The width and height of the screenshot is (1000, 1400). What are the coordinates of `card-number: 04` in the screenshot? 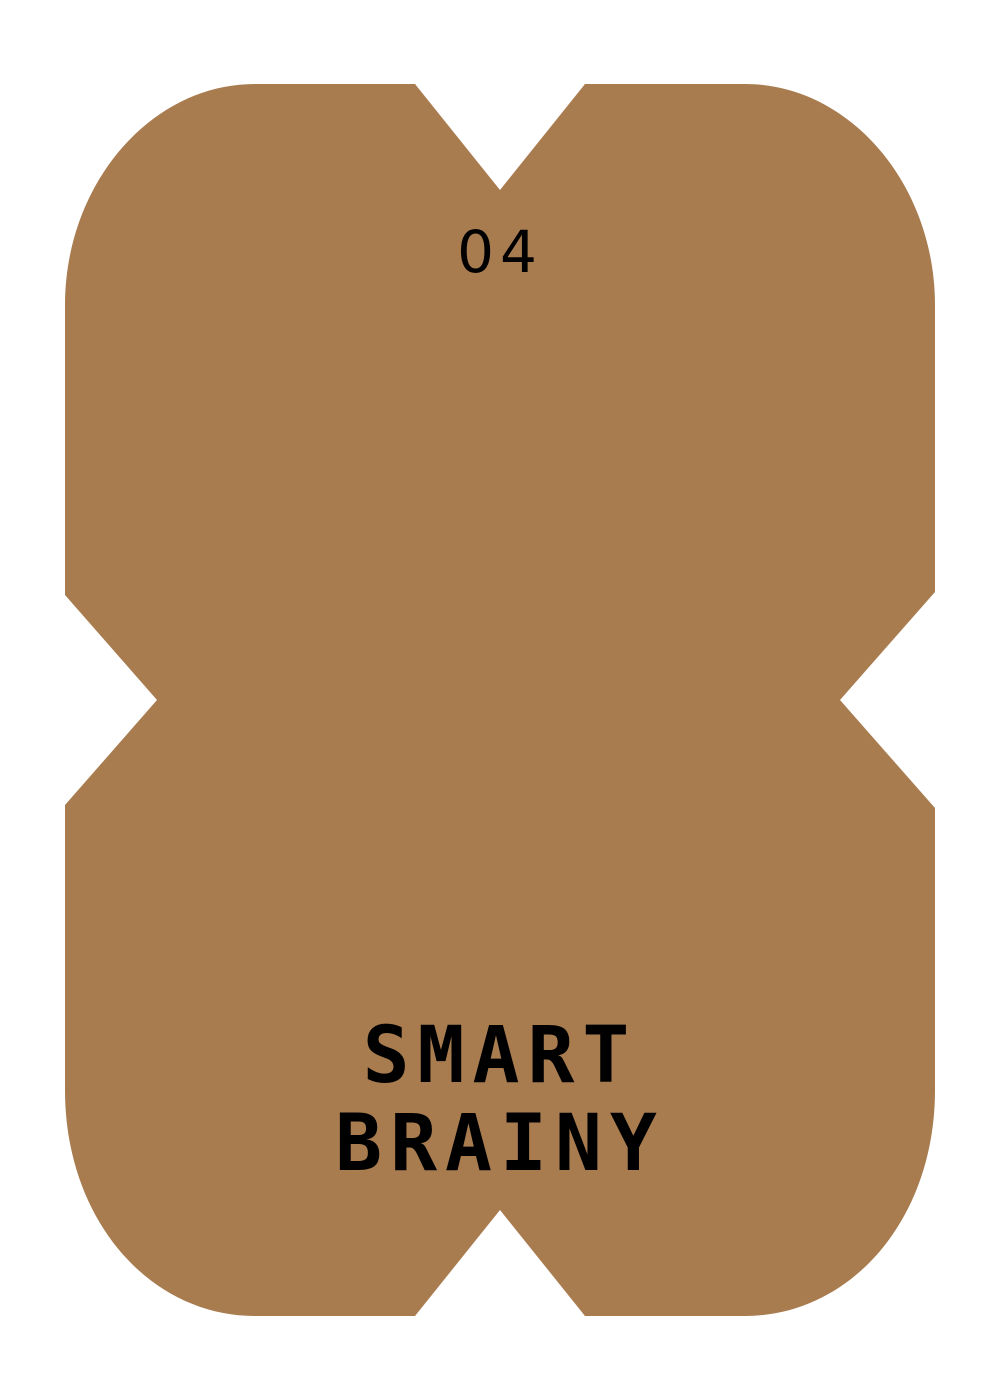 It's located at (500, 252).